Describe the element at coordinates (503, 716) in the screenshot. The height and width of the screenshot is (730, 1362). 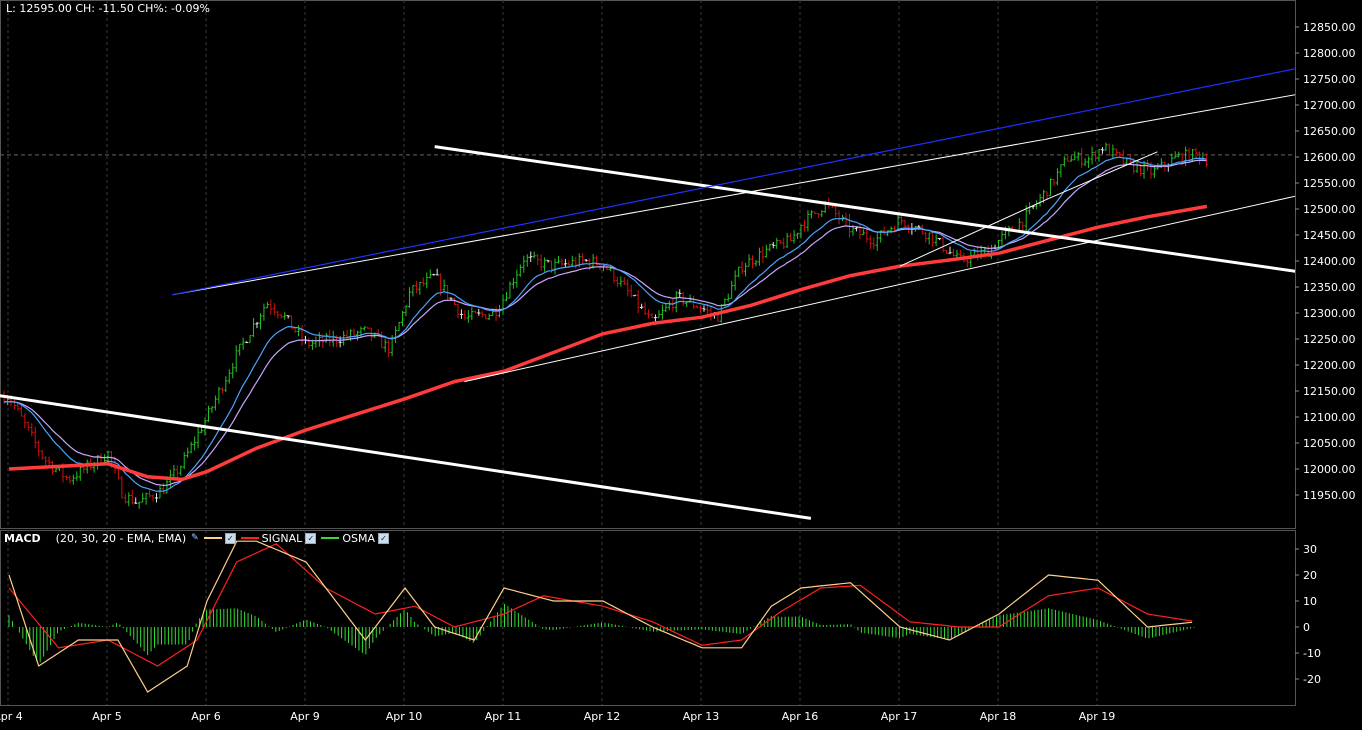
I see `x-tick-label: Apr 11` at that location.